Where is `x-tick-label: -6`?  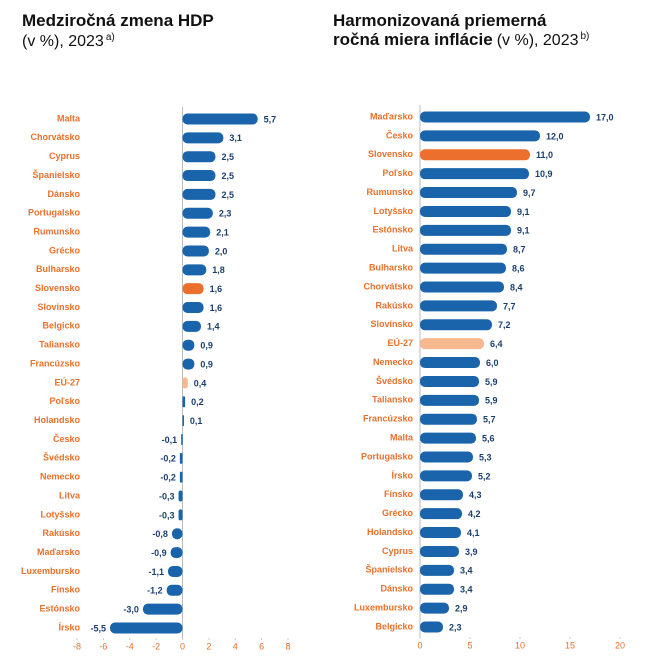 x-tick-label: -6 is located at coordinates (103, 646).